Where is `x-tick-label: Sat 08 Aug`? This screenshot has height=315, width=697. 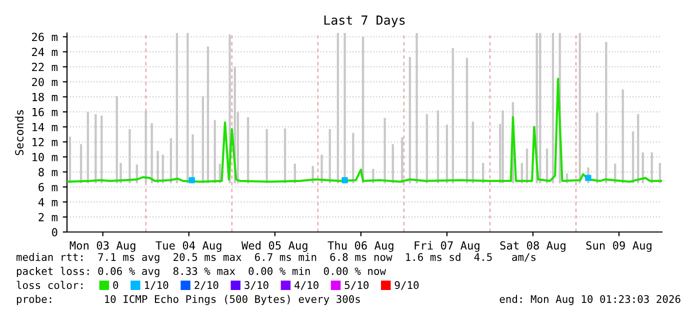
x-tick-label: Sat 08 Aug is located at coordinates (533, 246).